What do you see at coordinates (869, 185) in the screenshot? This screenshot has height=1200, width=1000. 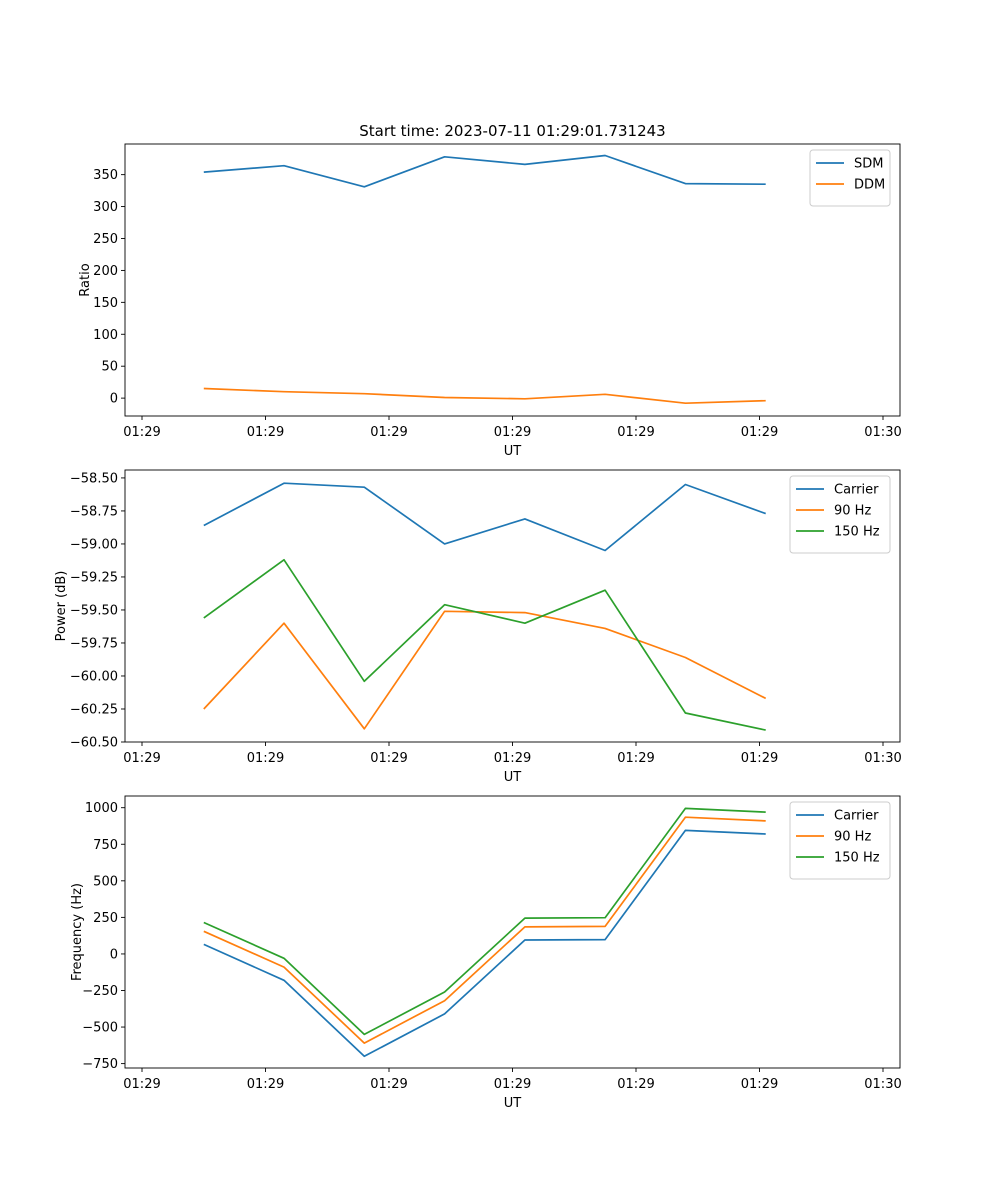 I see `legend-label: DDM` at bounding box center [869, 185].